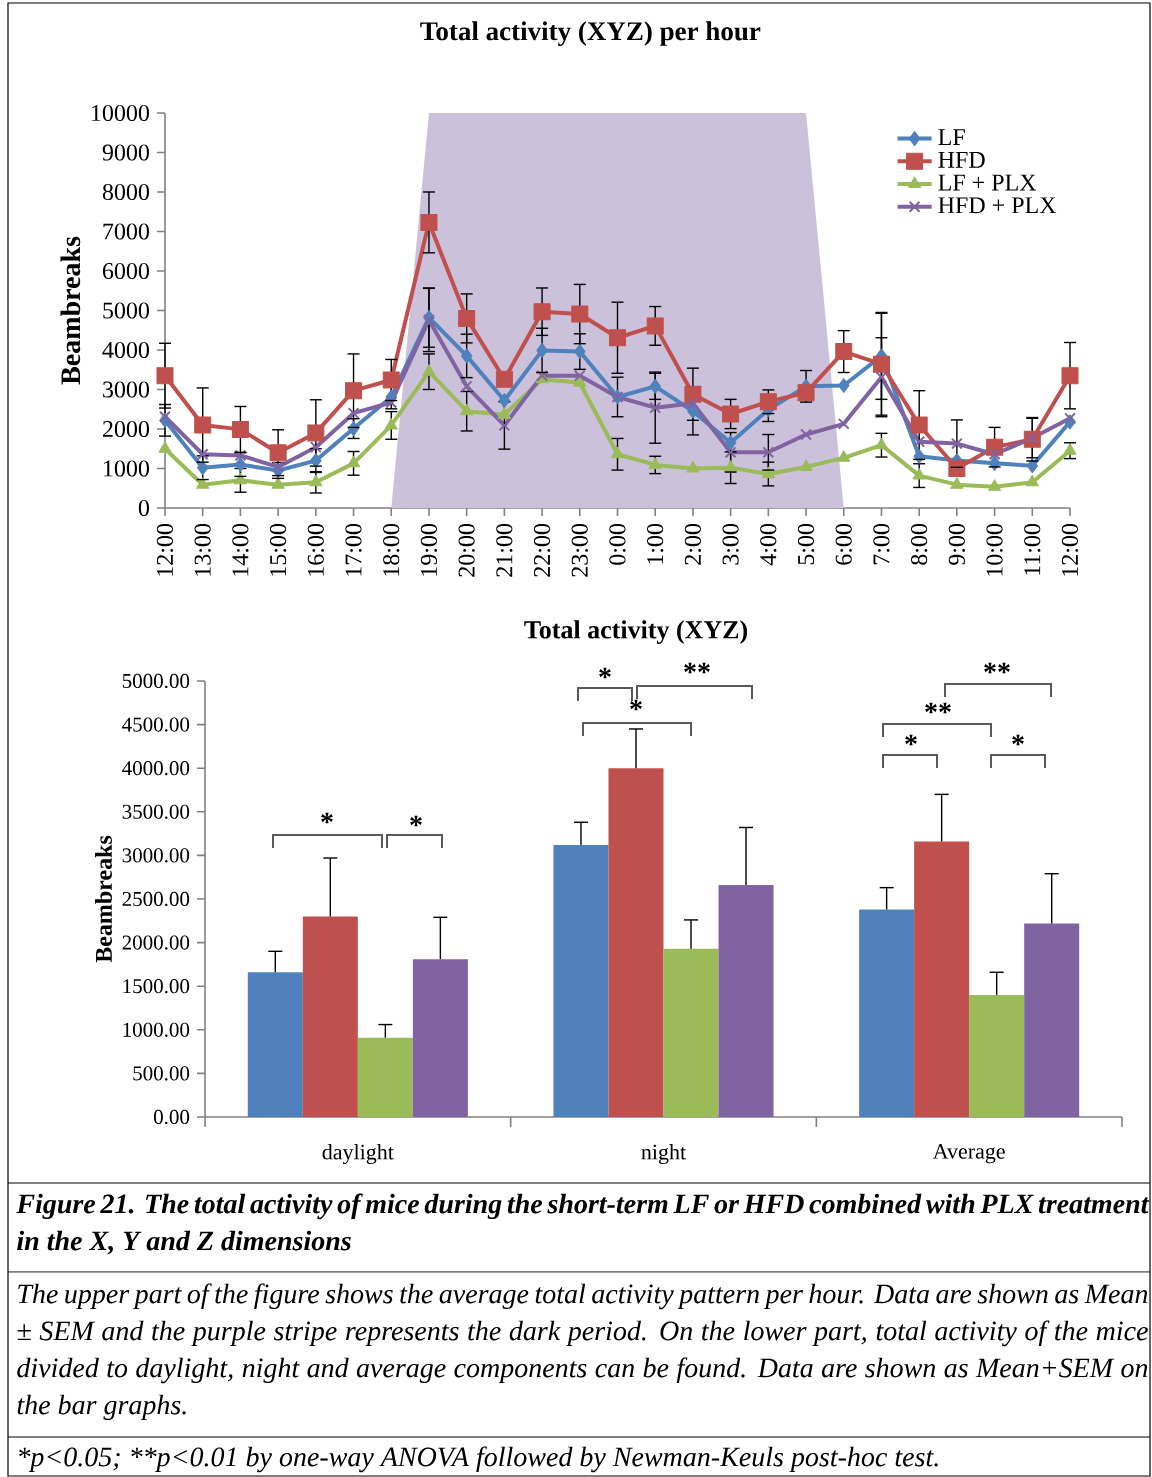 This screenshot has height=1477, width=1152. What do you see at coordinates (693, 544) in the screenshot?
I see `x-tick-label: 2:00` at bounding box center [693, 544].